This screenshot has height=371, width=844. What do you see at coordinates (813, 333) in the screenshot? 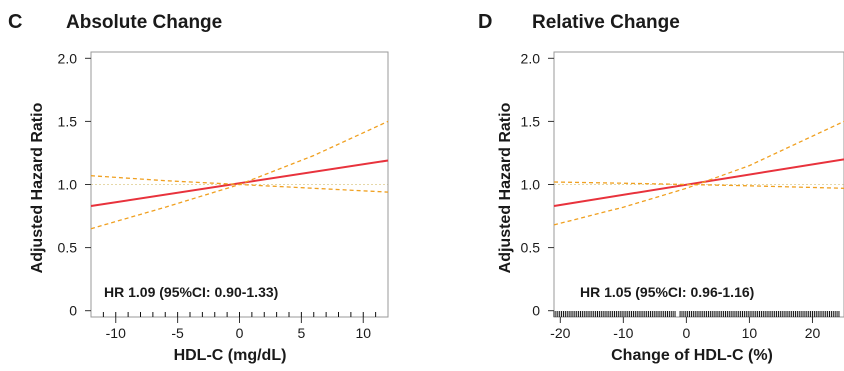
I see `x-tick-label: 20` at bounding box center [813, 333].